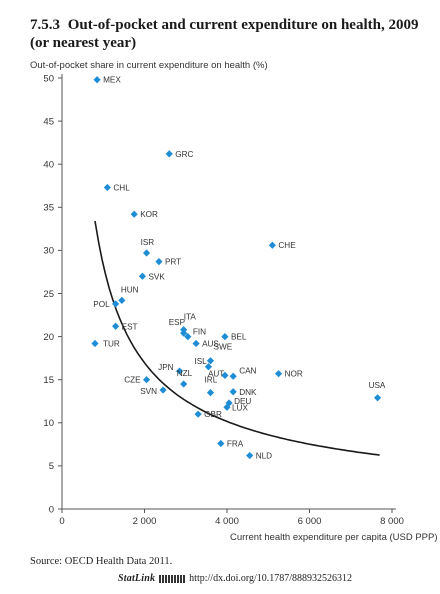 The height and width of the screenshot is (594, 440). What do you see at coordinates (287, 245) in the screenshot?
I see `point-label-che: CHE` at bounding box center [287, 245].